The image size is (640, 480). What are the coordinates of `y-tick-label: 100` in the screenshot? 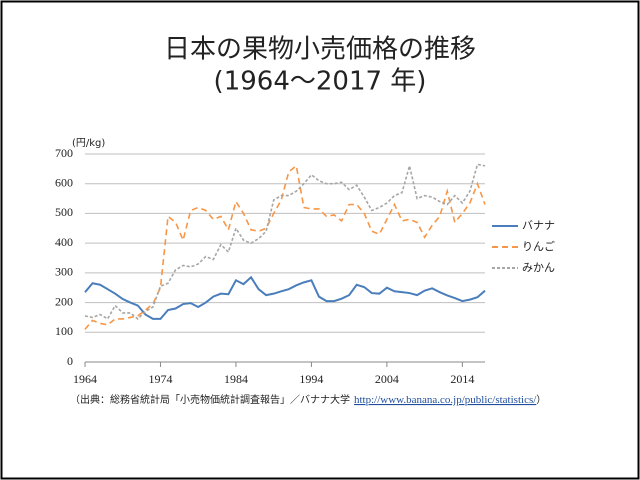 It's located at (64, 331).